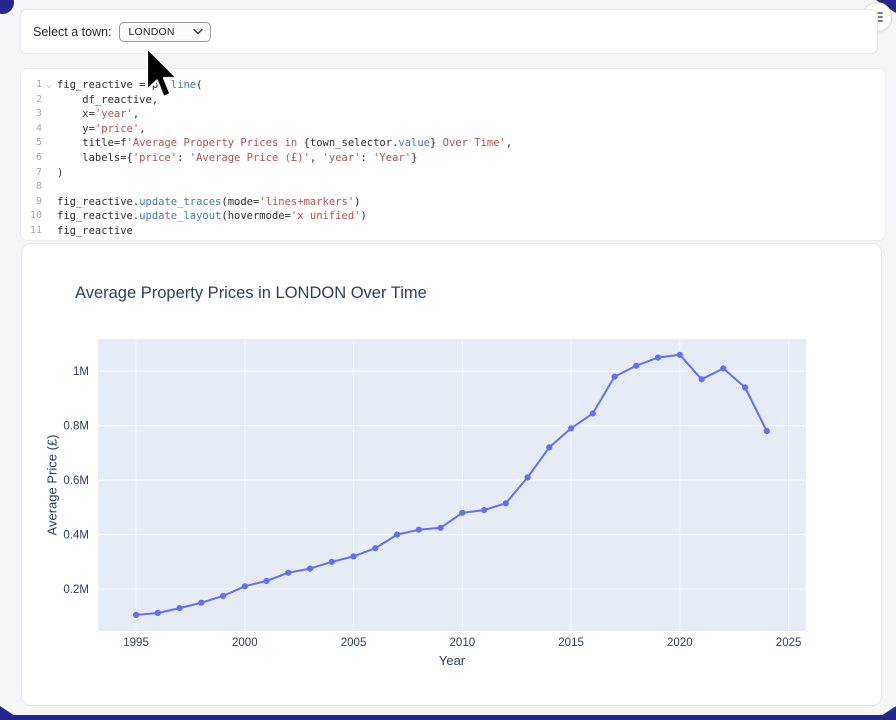 The image size is (896, 720). What do you see at coordinates (197, 31) in the screenshot?
I see `chevron-down-icon` at bounding box center [197, 31].